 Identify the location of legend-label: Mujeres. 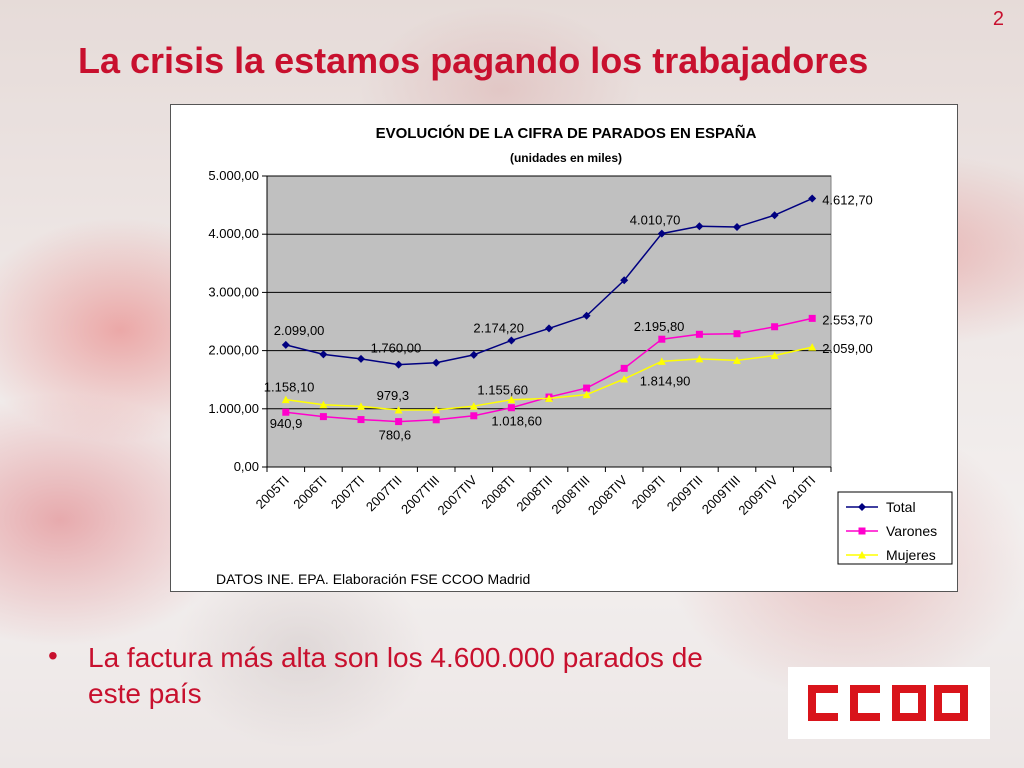
(911, 555).